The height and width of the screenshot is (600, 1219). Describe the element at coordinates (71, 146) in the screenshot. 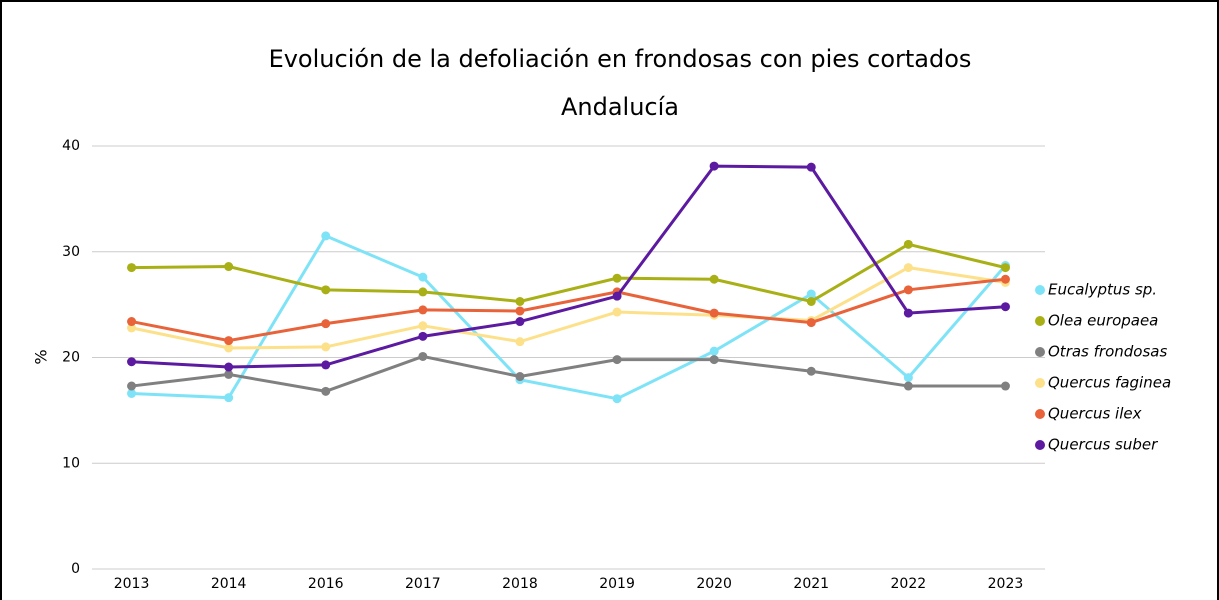

I see `y-tick-label: 40` at that location.